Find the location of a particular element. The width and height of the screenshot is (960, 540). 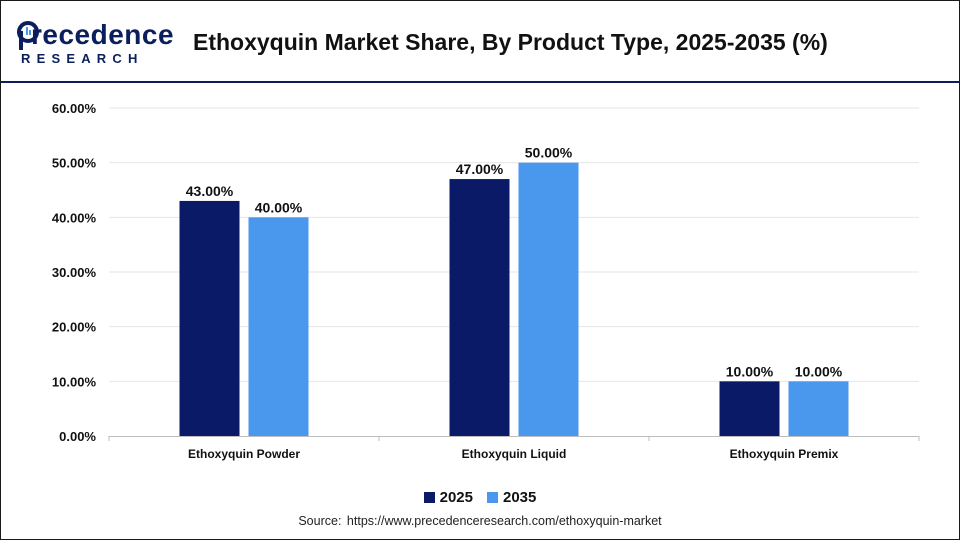

legend-label-2035: 2035 is located at coordinates (520, 497).